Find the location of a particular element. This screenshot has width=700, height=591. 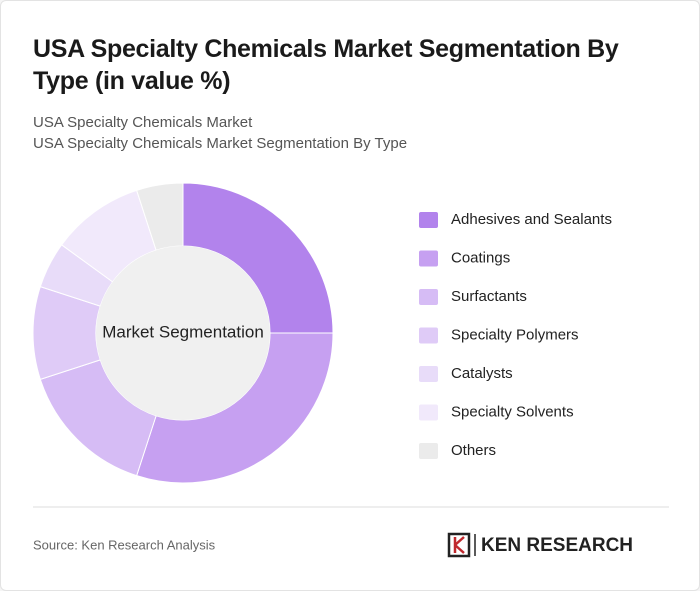

legend-label: Specialty Solvents is located at coordinates (512, 411).